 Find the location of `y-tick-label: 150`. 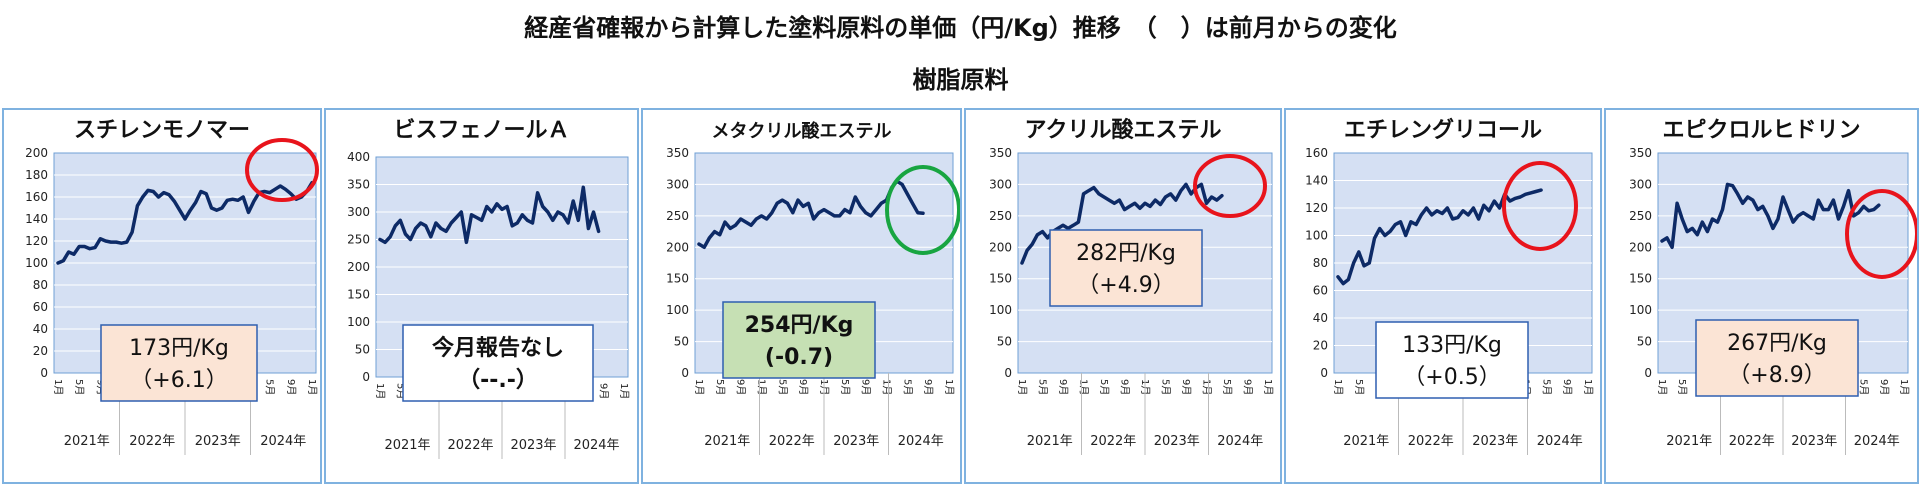

y-tick-label: 150 is located at coordinates (1640, 279).